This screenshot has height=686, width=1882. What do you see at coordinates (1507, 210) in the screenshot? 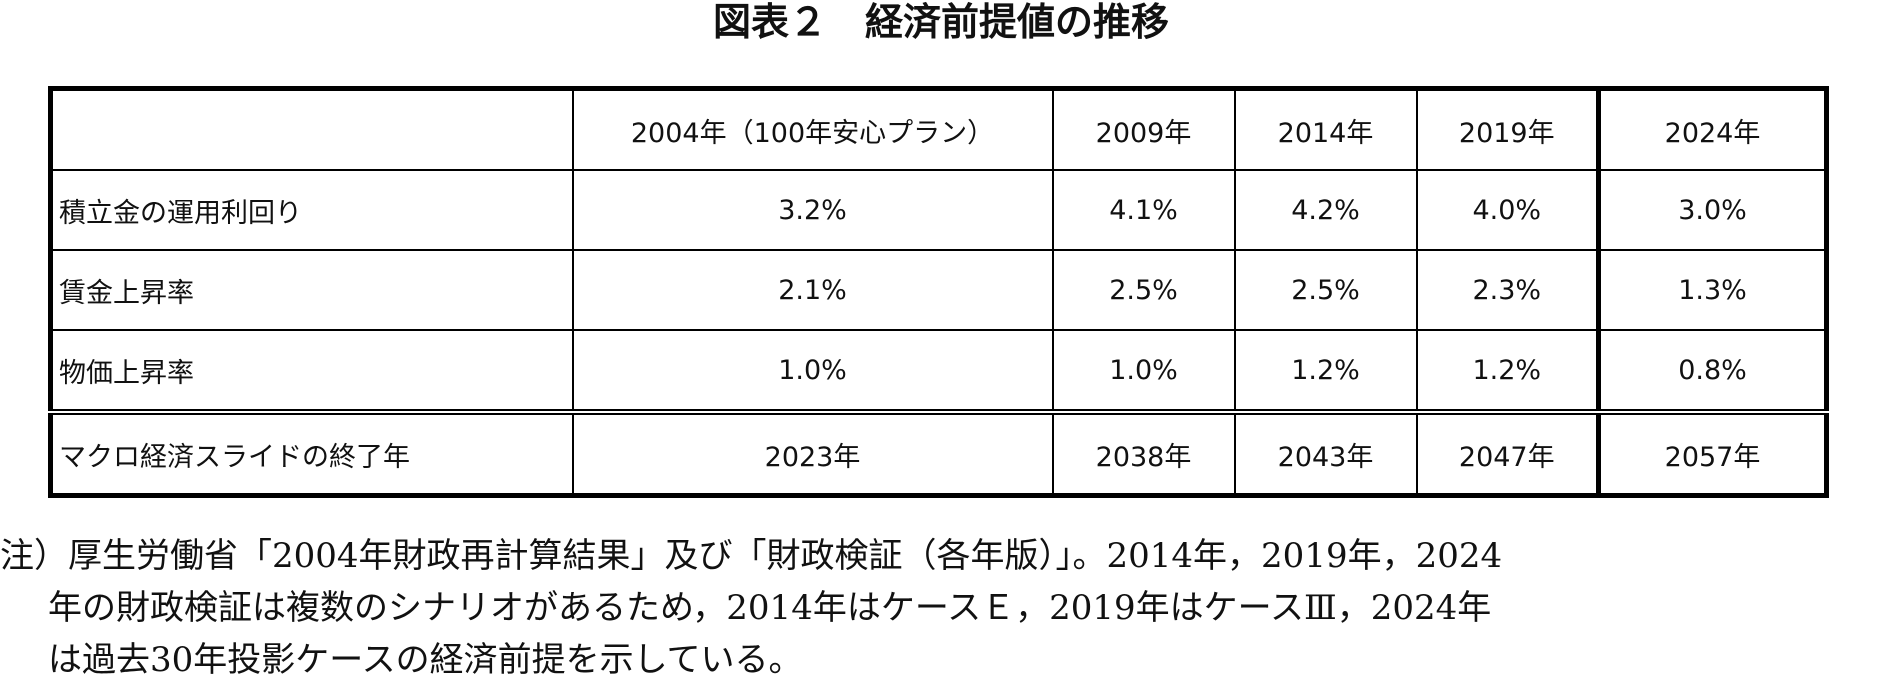
I see `cell: 4.0%` at bounding box center [1507, 210].